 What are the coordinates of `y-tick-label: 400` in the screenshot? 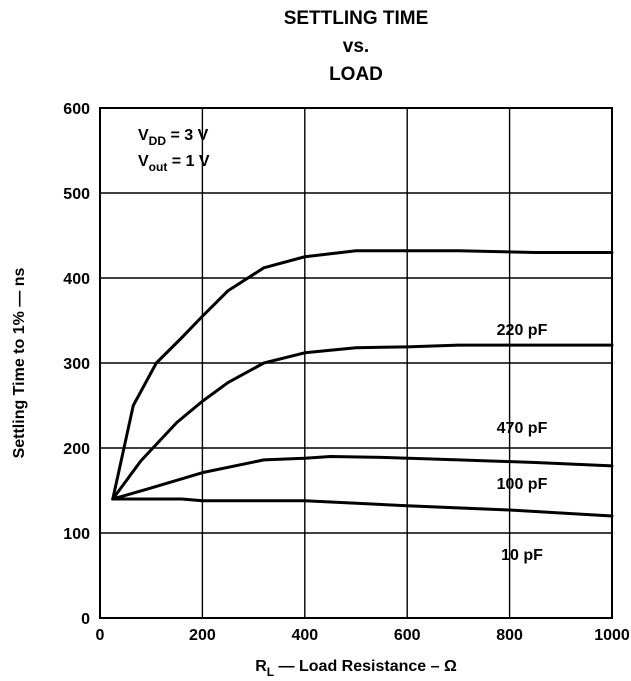 It's located at (76, 279).